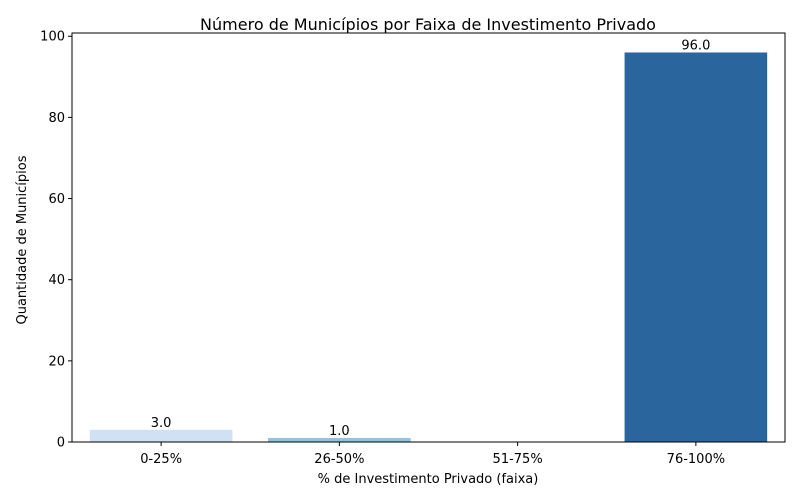 The width and height of the screenshot is (800, 500). Describe the element at coordinates (695, 45) in the screenshot. I see `data-label-76-100pct: 96.0` at that location.